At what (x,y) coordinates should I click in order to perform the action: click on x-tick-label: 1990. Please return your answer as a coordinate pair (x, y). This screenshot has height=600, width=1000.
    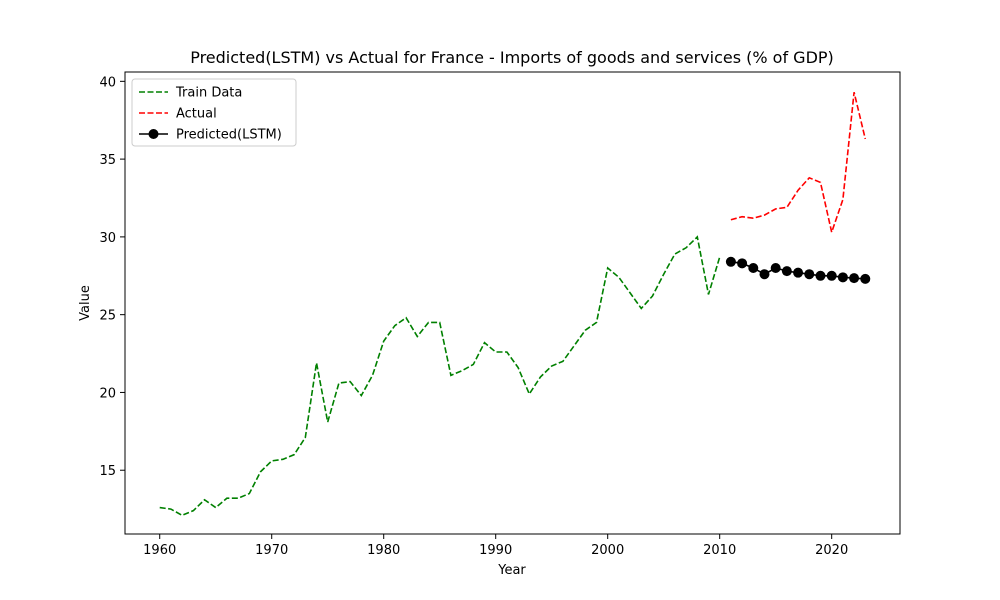
    Looking at the image, I should click on (495, 550).